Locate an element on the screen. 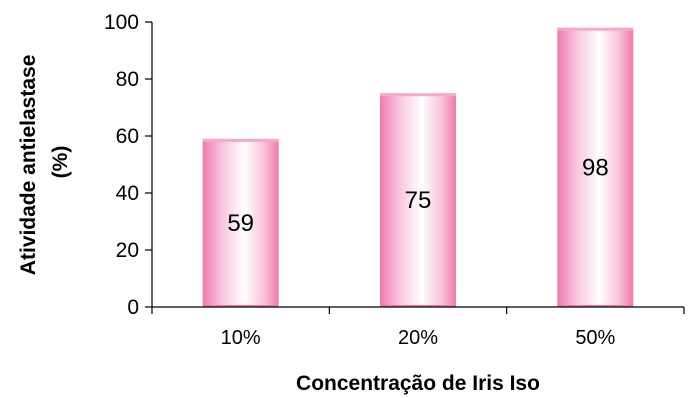 The width and height of the screenshot is (691, 398). x-axis-categories: 10% 20% 50% is located at coordinates (418, 328).